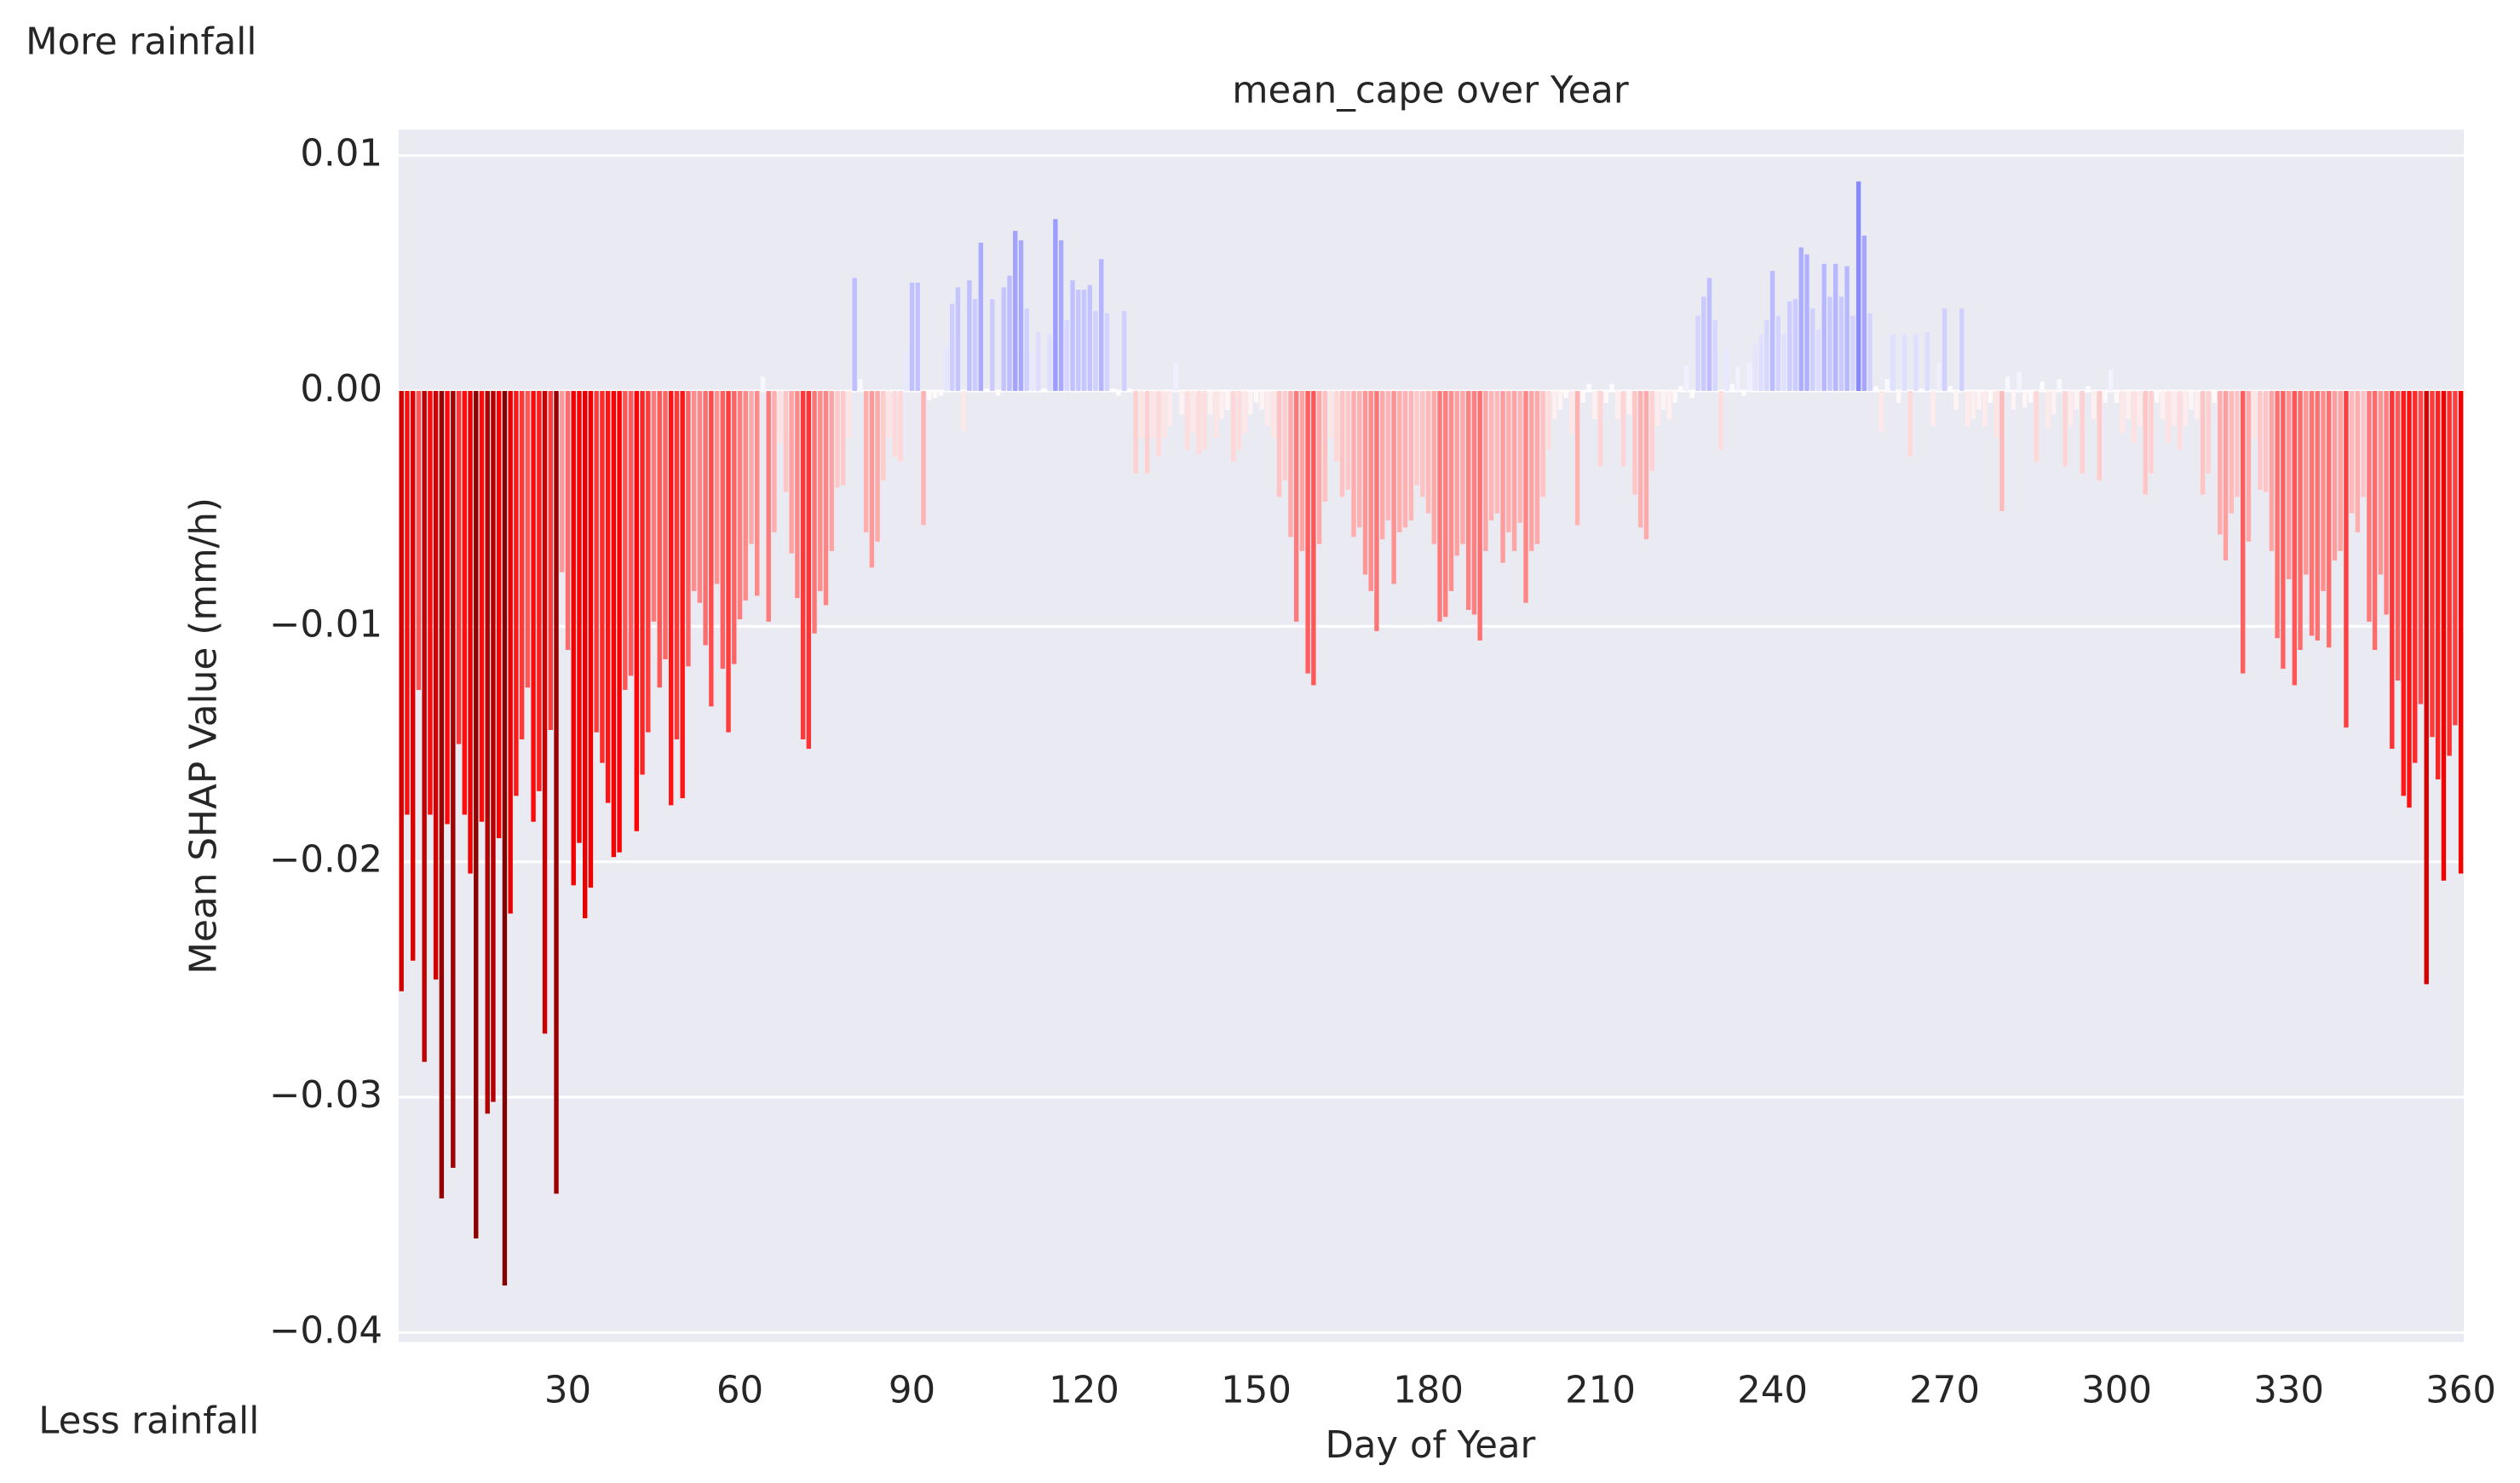  What do you see at coordinates (739, 1390) in the screenshot?
I see `x-tick-label: 60` at bounding box center [739, 1390].